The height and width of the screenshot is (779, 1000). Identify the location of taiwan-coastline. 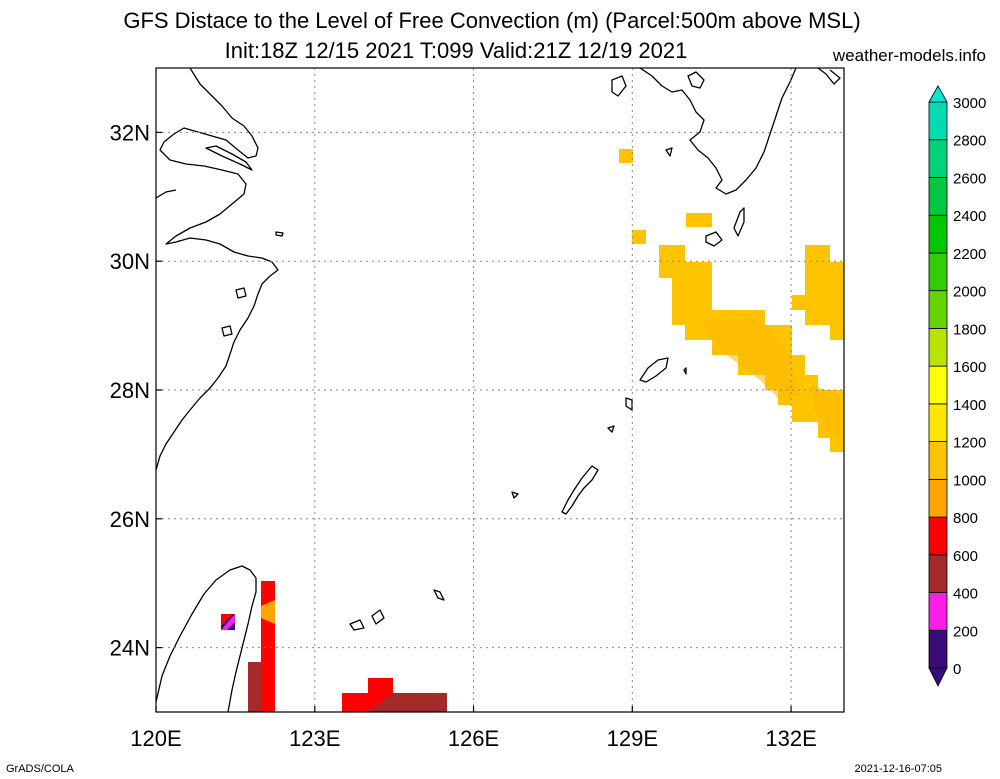
(206, 638).